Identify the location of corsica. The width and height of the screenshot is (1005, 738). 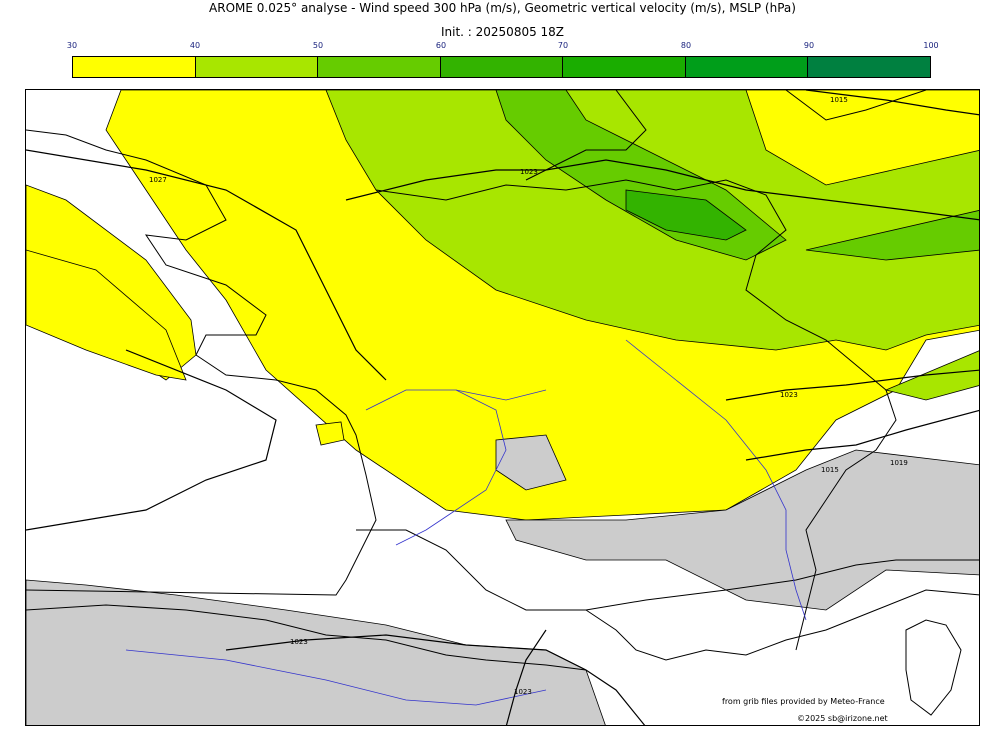
(933, 667).